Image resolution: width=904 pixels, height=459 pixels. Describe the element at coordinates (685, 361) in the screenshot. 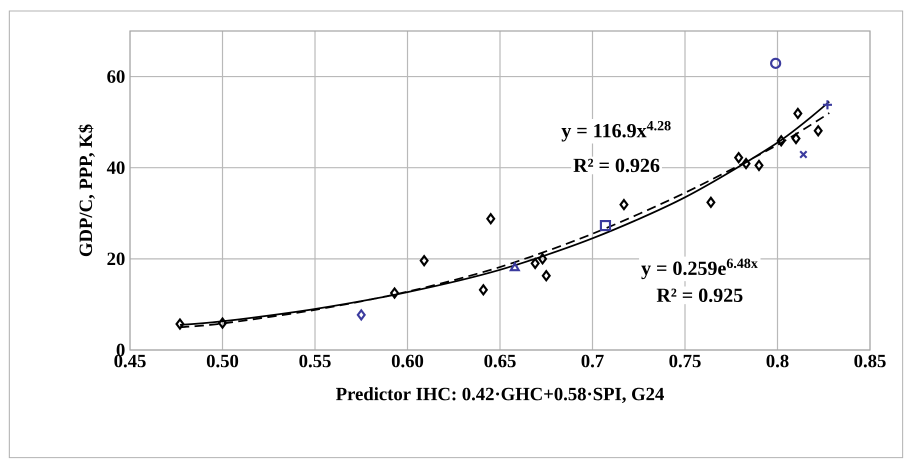

I see `x-tick-label: 0.75` at that location.